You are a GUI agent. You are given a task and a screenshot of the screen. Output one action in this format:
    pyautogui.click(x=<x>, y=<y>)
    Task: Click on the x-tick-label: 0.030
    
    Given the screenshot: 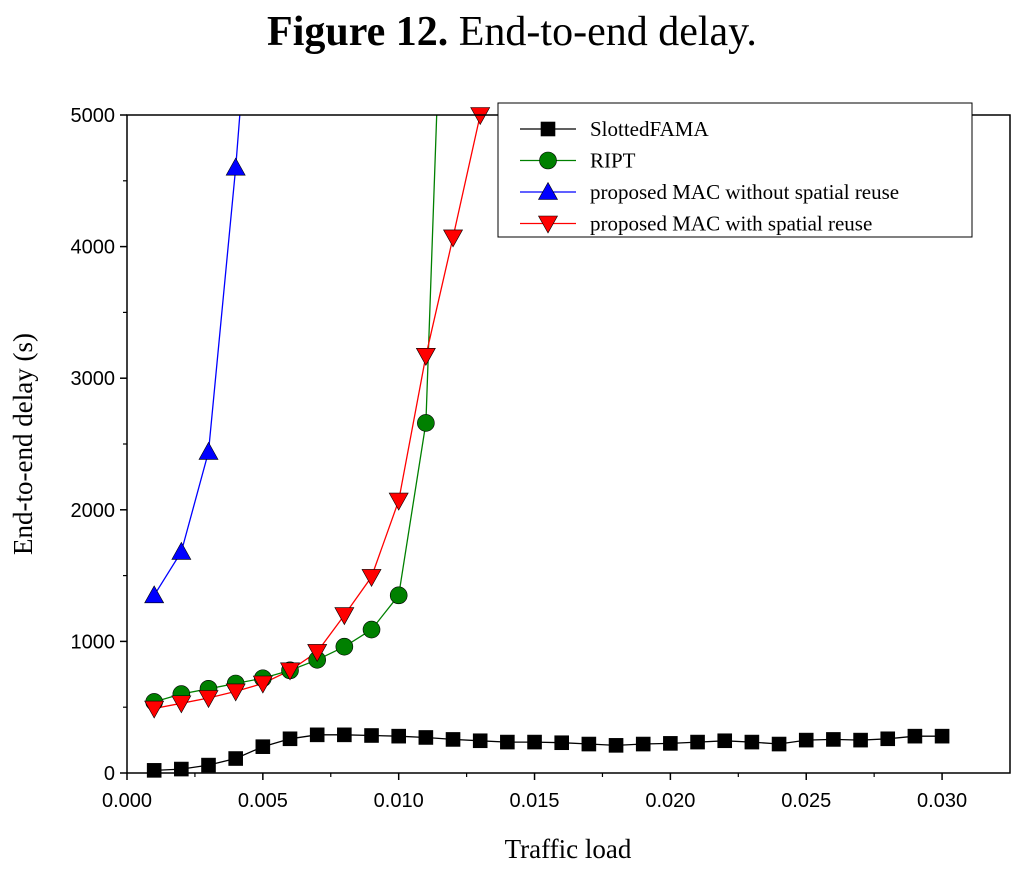 What is the action you would take?
    pyautogui.click(x=942, y=801)
    